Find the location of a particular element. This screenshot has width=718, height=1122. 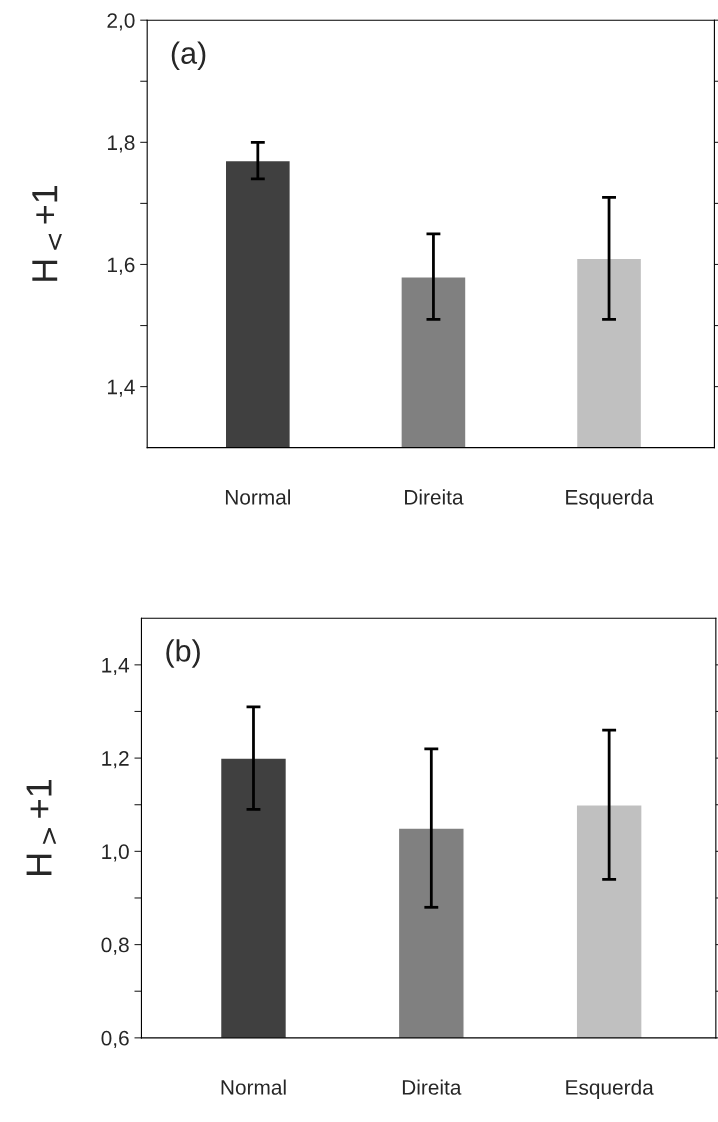

annotation: (a) is located at coordinates (188, 56).